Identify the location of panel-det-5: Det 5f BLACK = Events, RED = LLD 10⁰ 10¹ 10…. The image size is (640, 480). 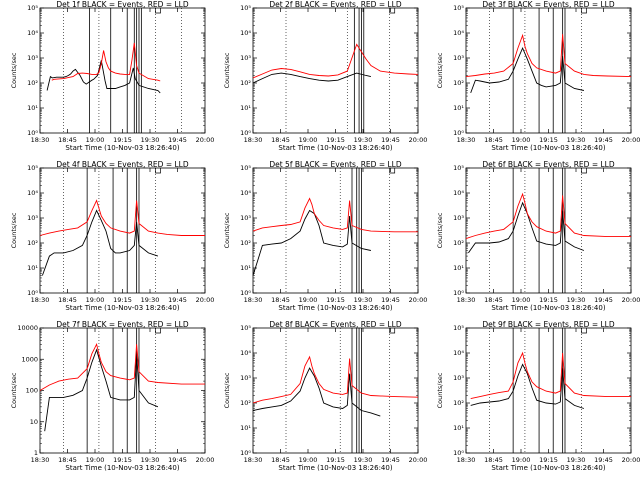
(325, 236).